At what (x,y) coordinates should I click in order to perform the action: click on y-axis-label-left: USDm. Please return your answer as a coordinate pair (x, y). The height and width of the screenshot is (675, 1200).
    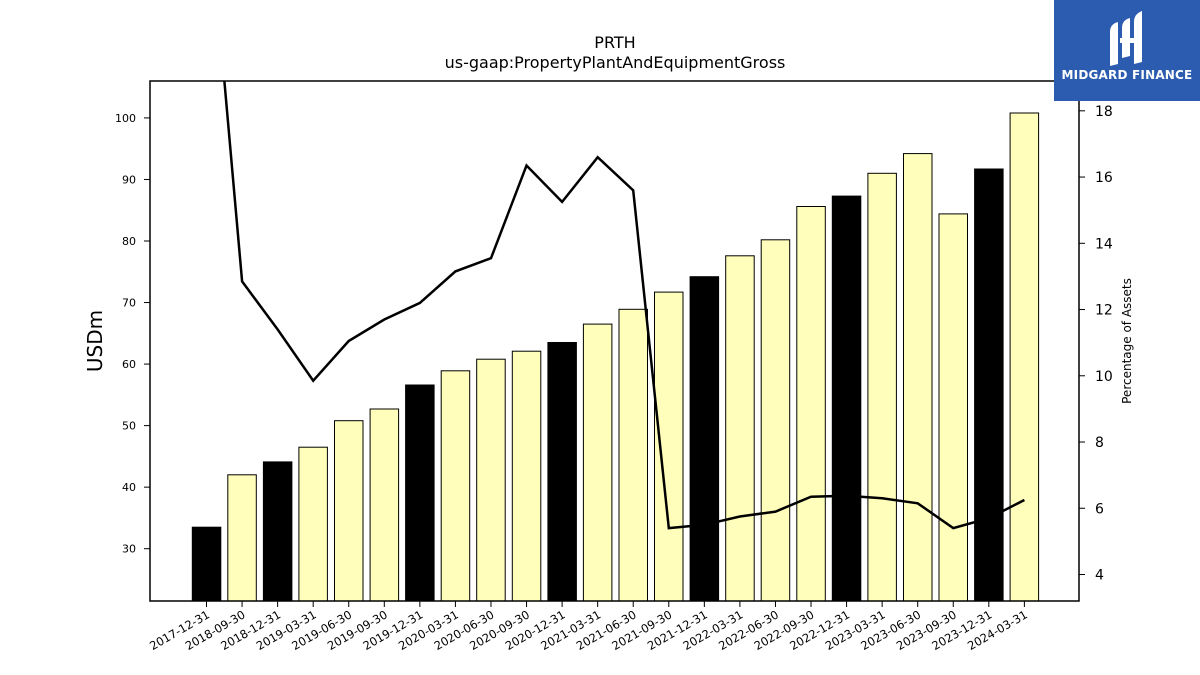
    Looking at the image, I should click on (95, 341).